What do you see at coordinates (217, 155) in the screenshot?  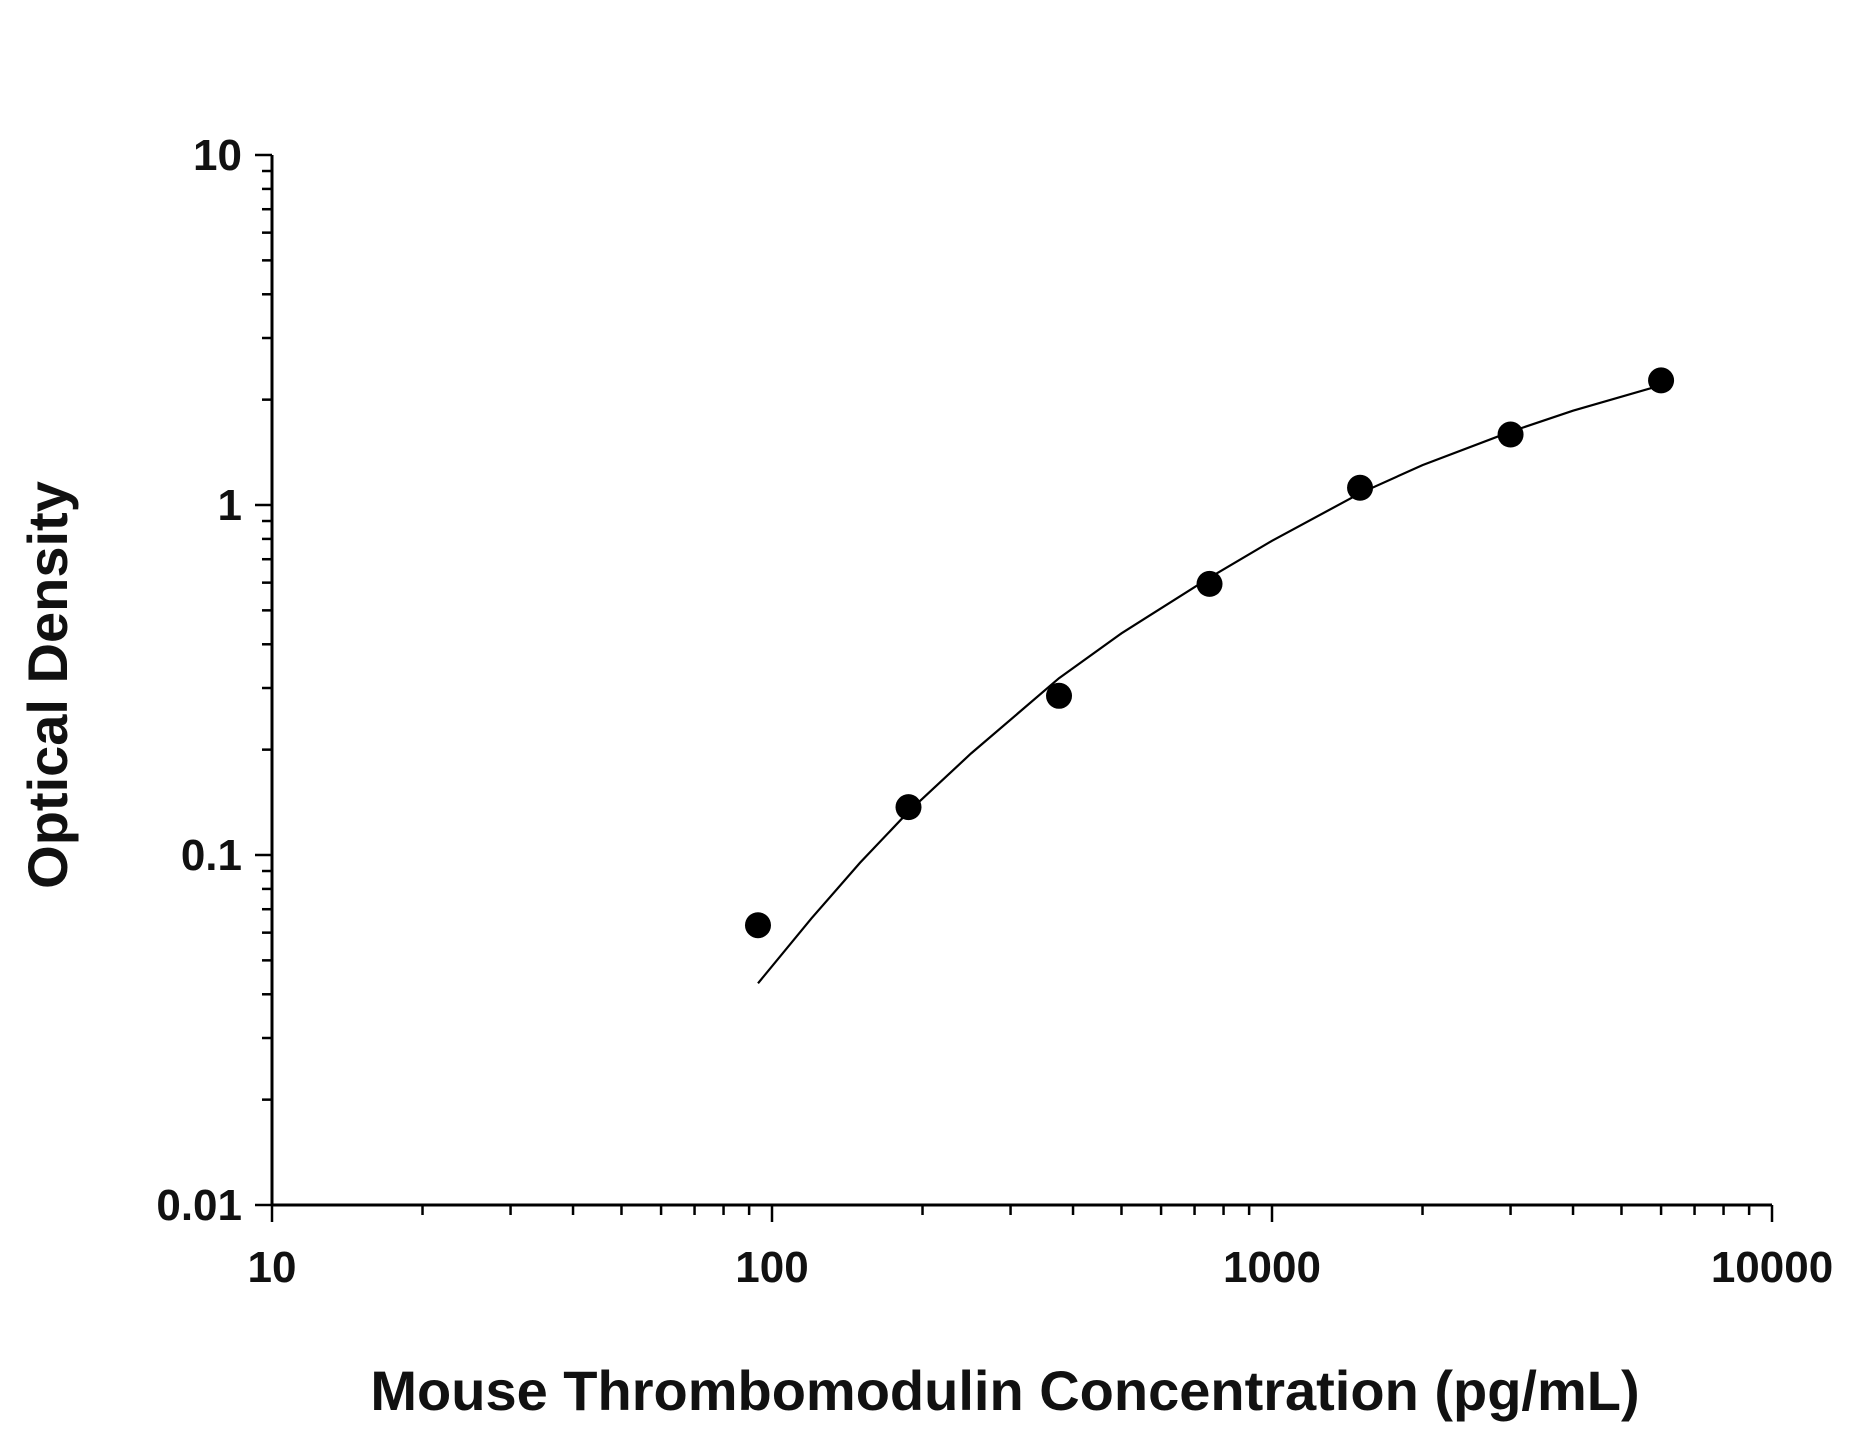 I see `y-tick-label: 10` at bounding box center [217, 155].